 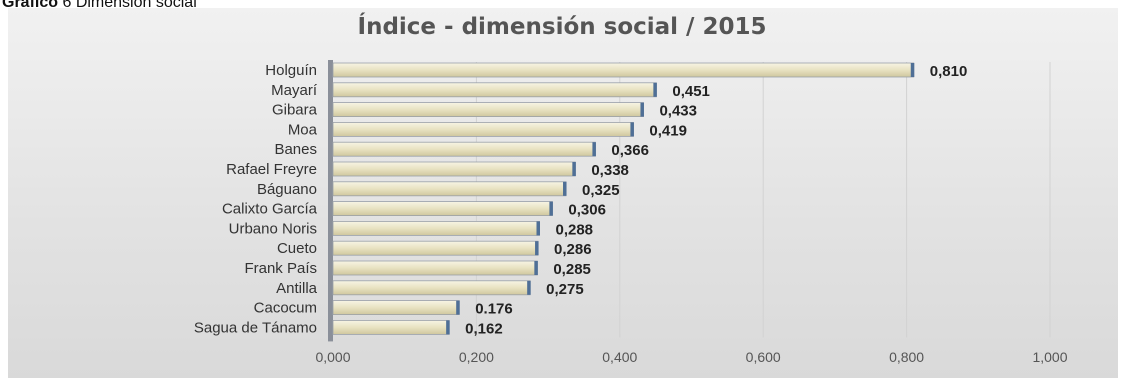 What do you see at coordinates (610, 170) in the screenshot?
I see `value-label: 0,338` at bounding box center [610, 170].